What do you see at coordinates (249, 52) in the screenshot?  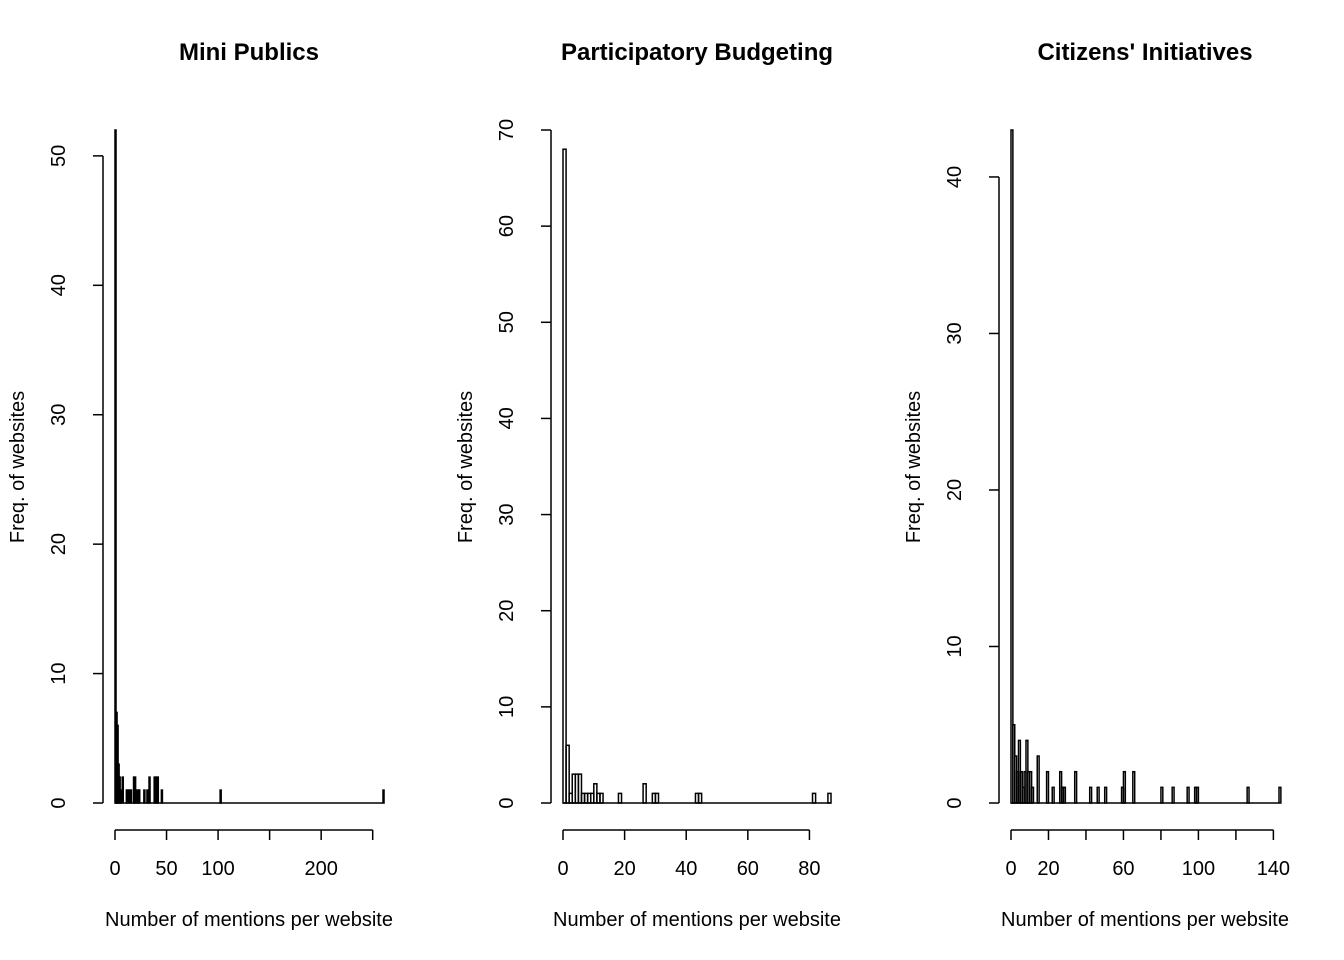 I see `chart-title: Mini Publics` at bounding box center [249, 52].